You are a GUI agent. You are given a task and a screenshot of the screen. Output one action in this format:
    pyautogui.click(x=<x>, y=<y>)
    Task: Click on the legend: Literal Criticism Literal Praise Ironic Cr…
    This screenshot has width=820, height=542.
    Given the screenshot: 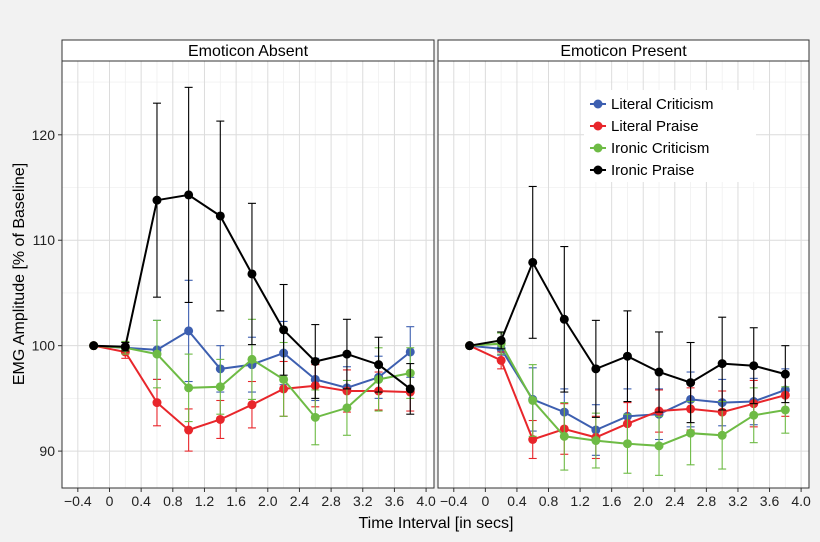 What is the action you would take?
    pyautogui.click(x=670, y=136)
    